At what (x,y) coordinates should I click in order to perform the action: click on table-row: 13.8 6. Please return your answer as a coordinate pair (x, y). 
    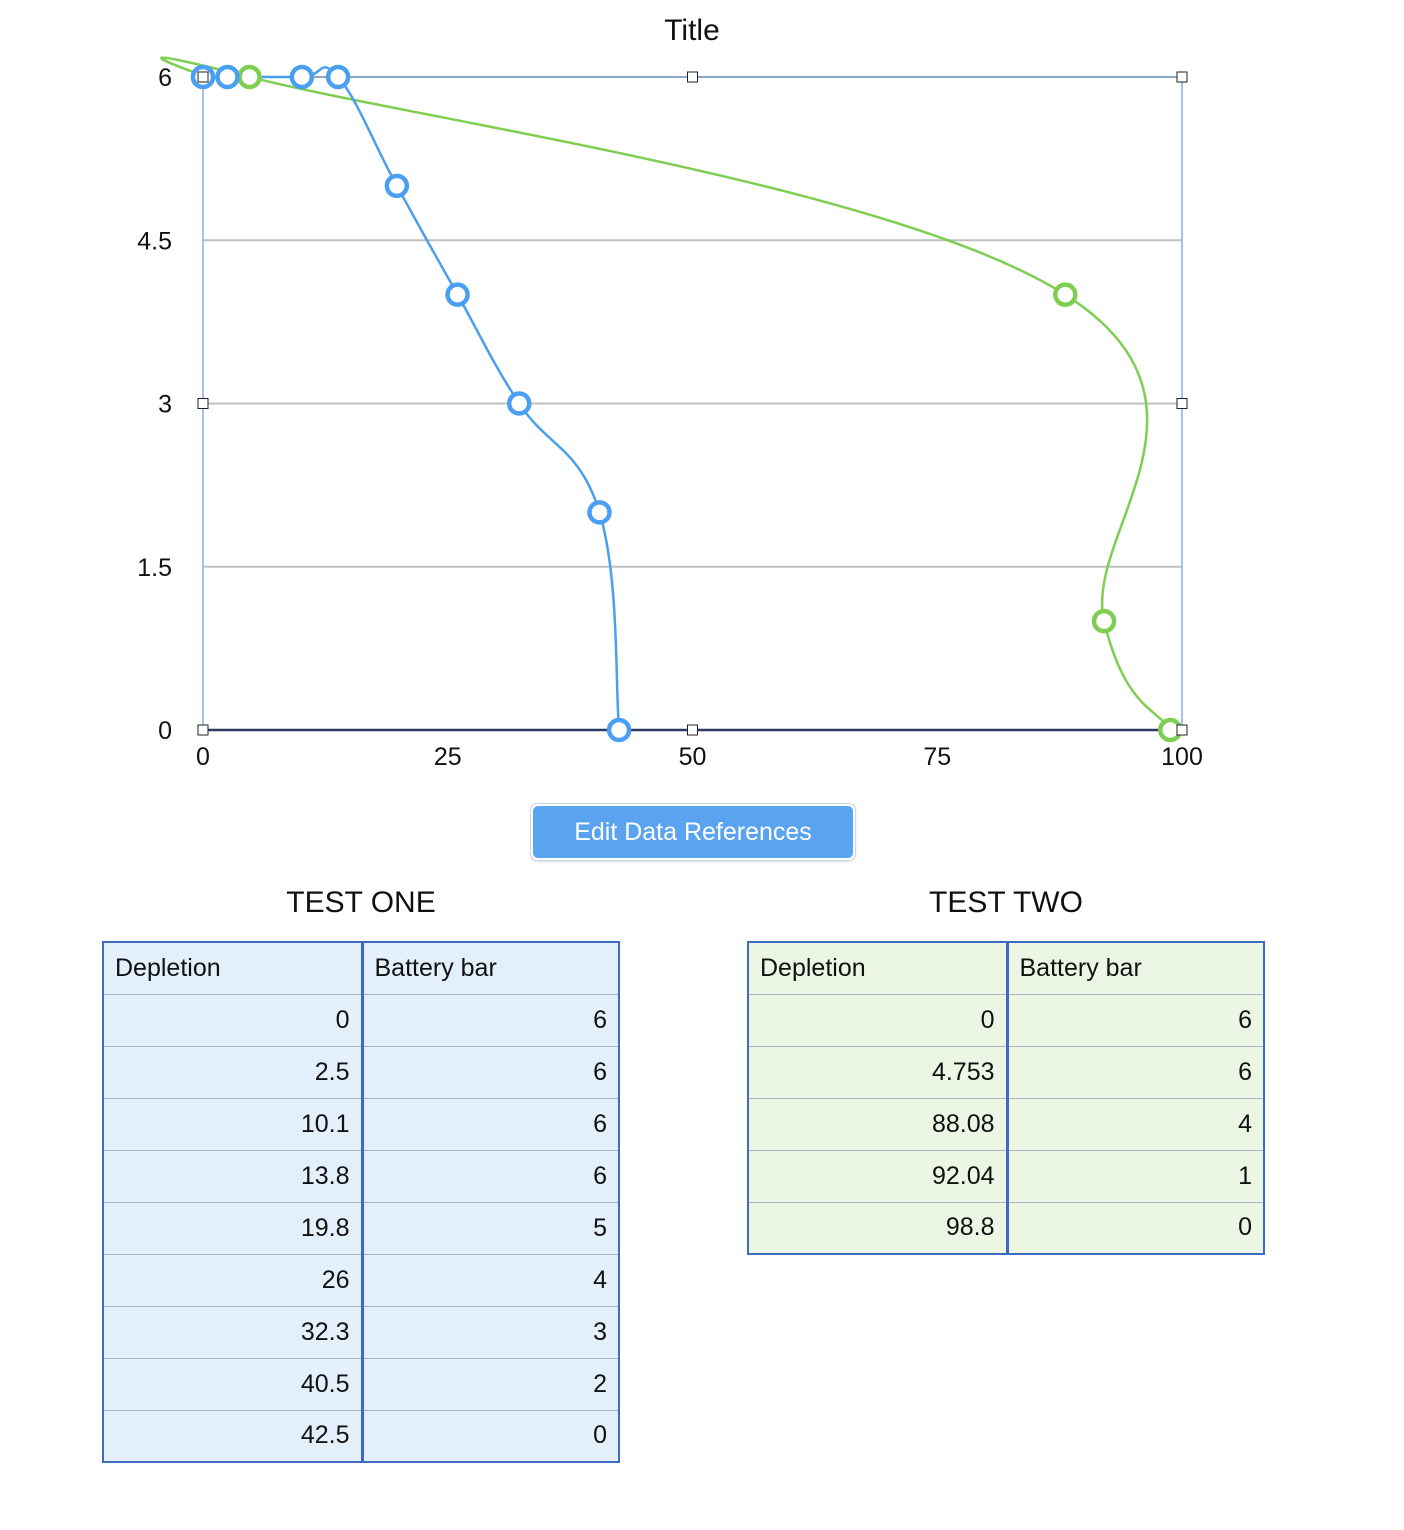
    Looking at the image, I should click on (361, 1175).